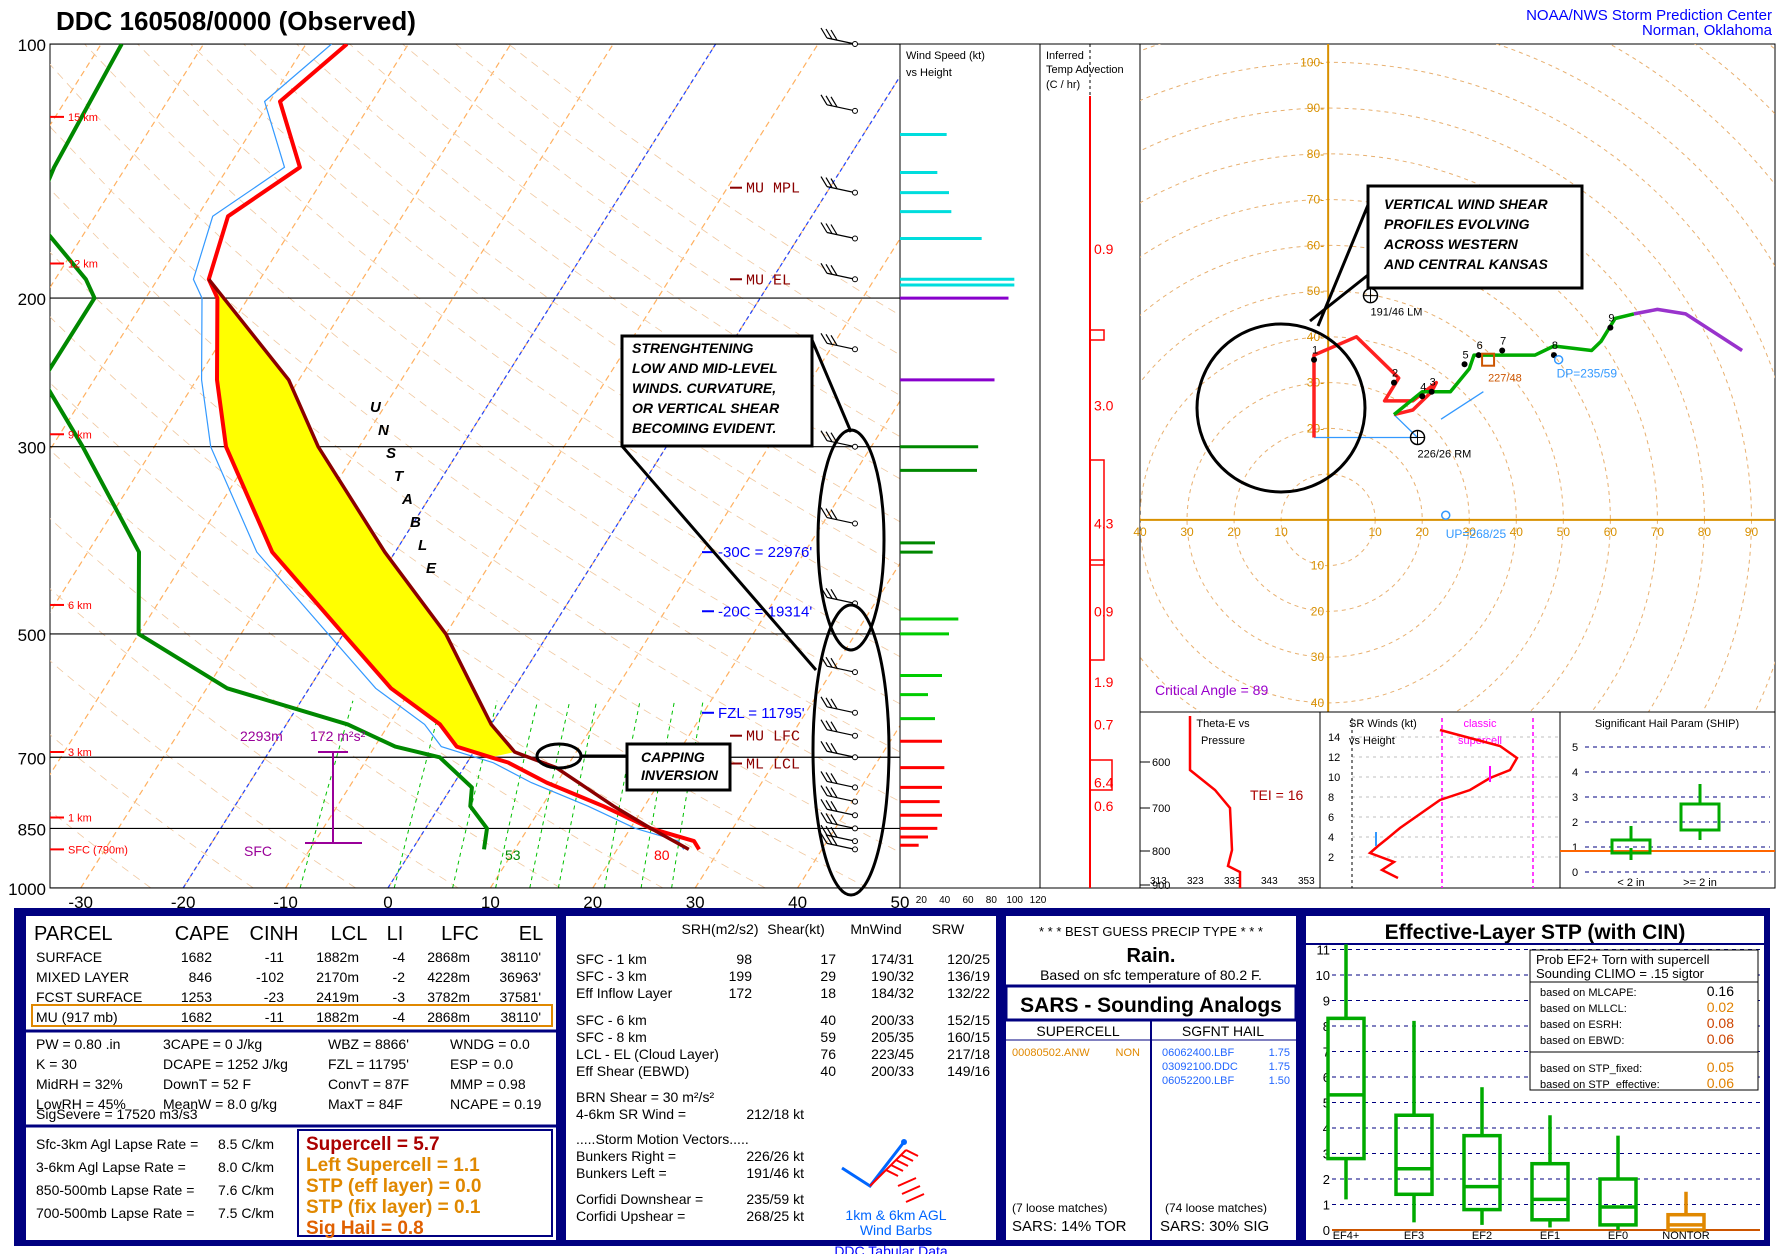 The width and height of the screenshot is (1782, 1254). I want to click on storm-vector-red, so click(888, 1168).